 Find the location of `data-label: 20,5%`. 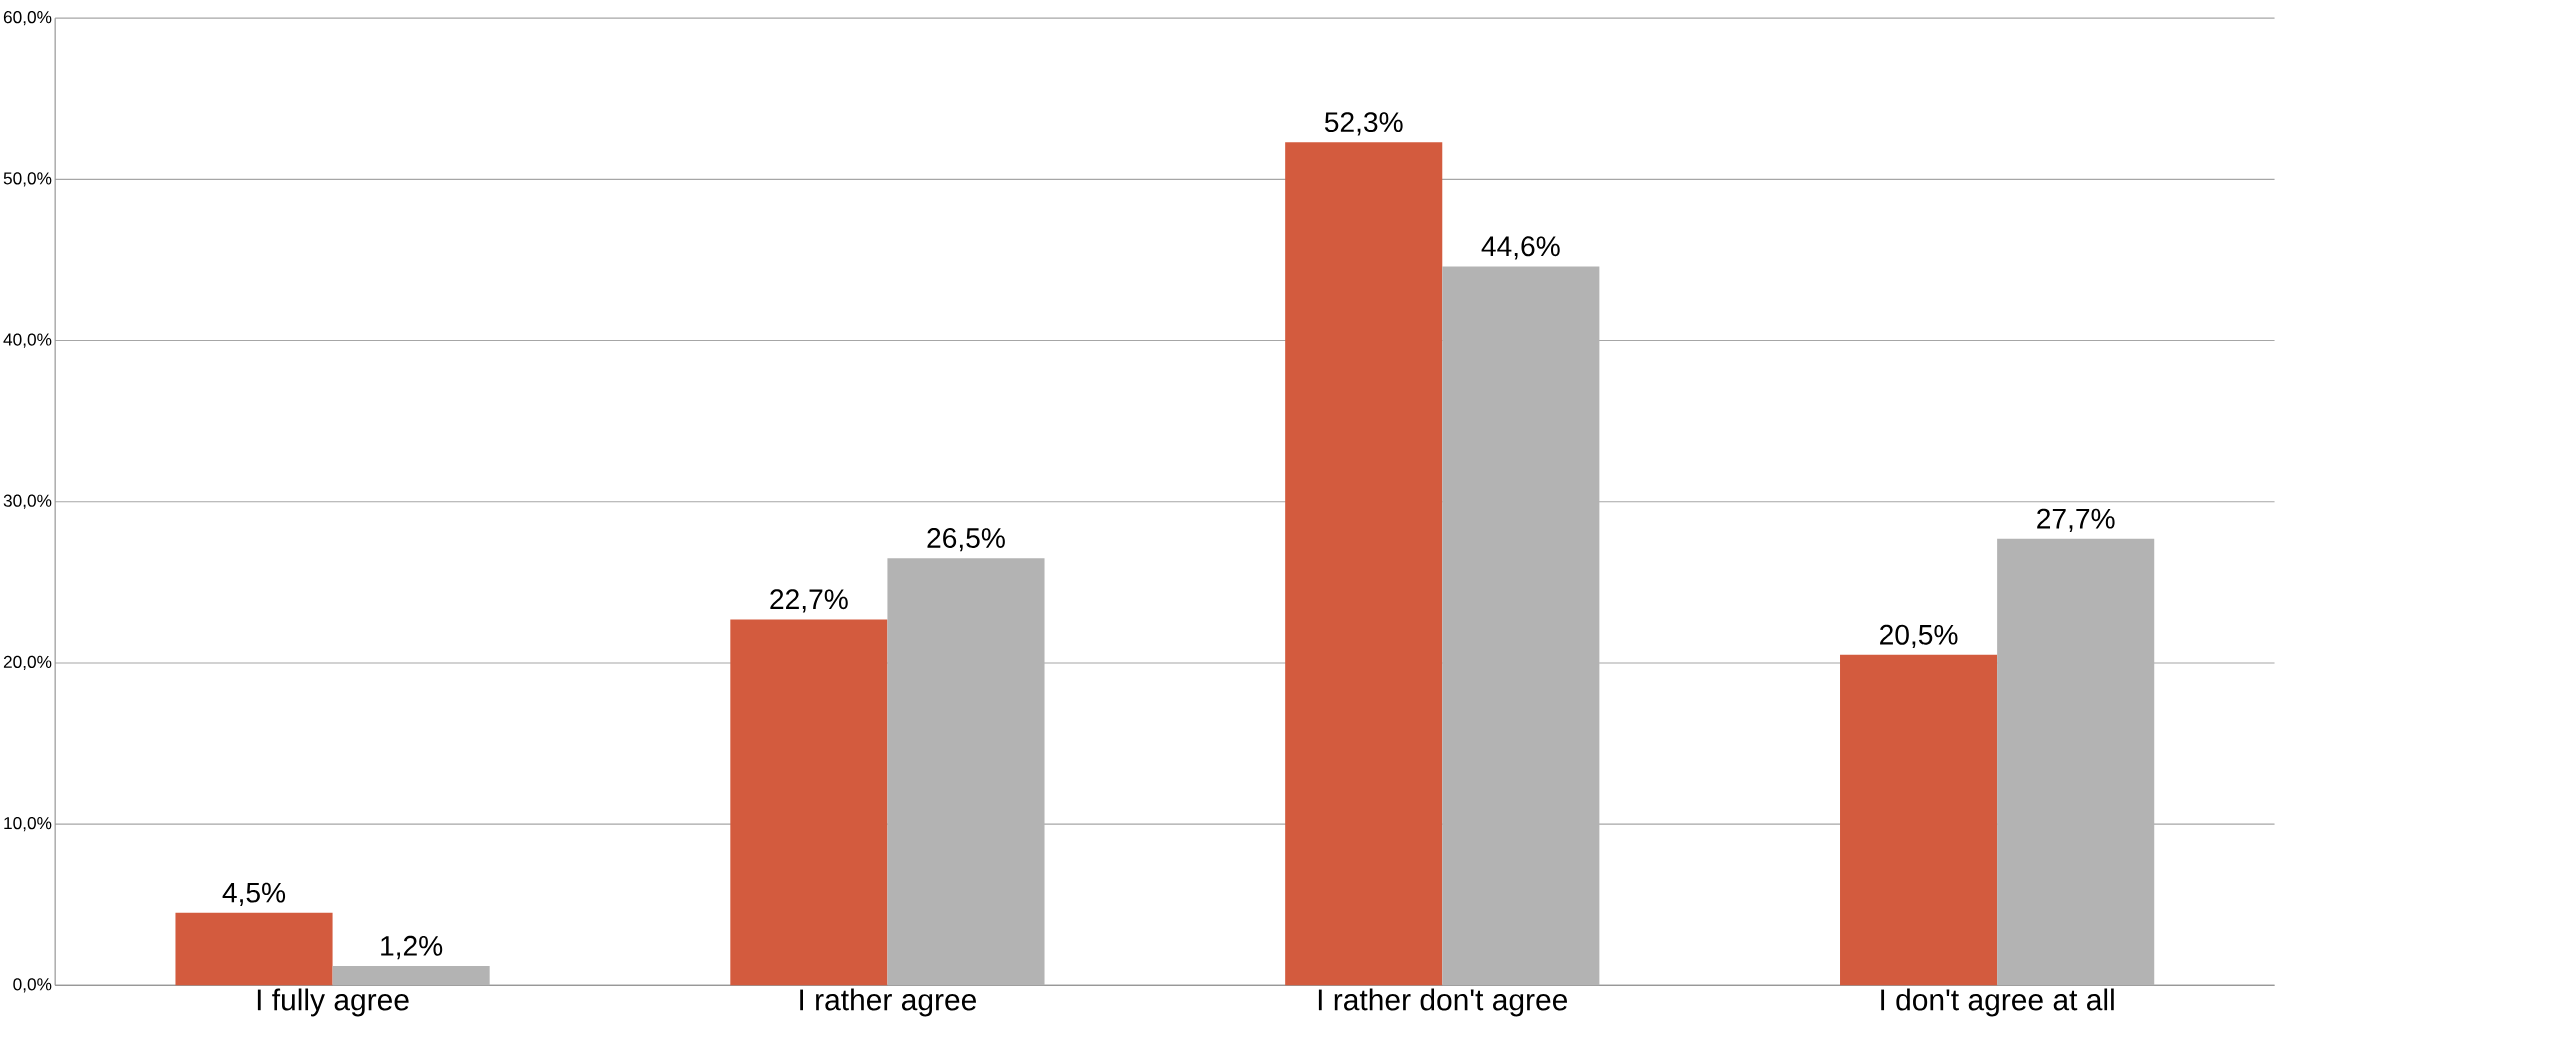

data-label: 20,5% is located at coordinates (1919, 636).